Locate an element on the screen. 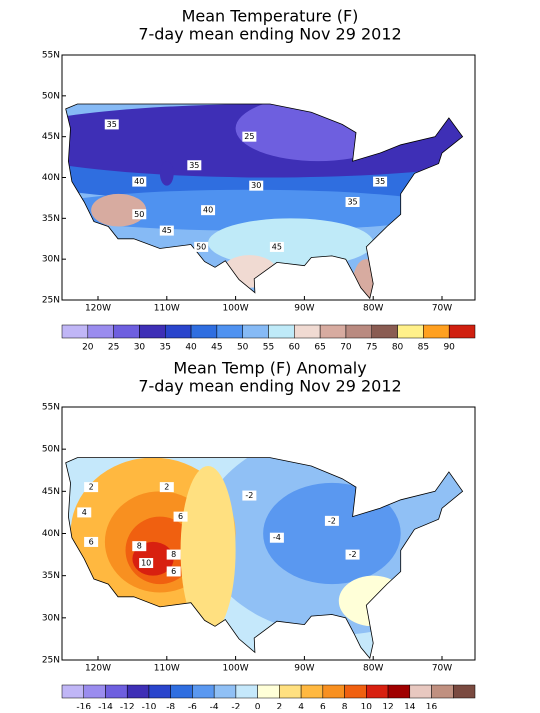  map-title: Mean Temperature (F) is located at coordinates (270, 16).